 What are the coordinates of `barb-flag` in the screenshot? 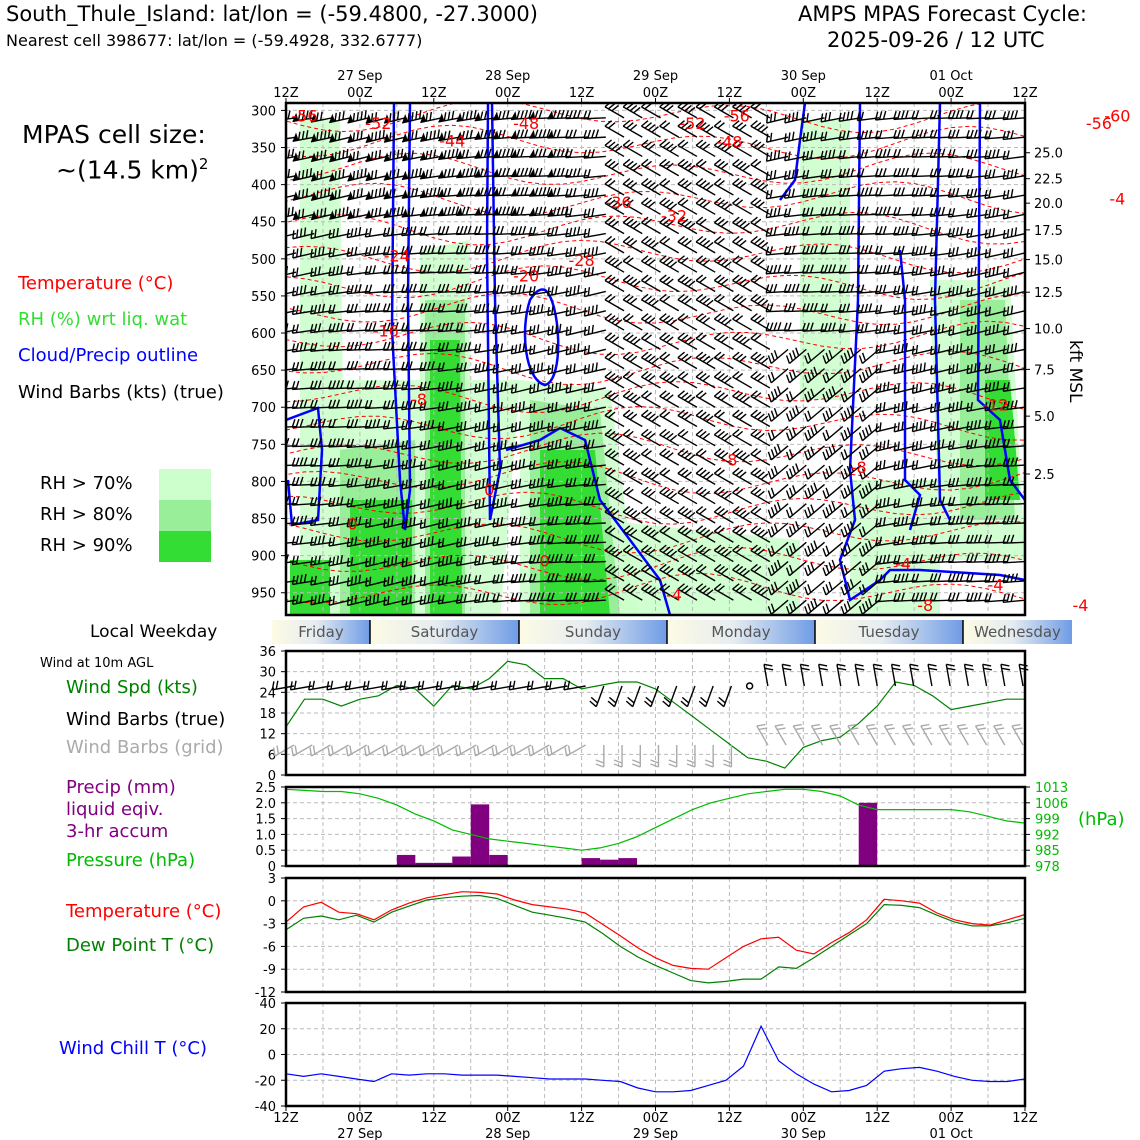 It's located at (422, 193).